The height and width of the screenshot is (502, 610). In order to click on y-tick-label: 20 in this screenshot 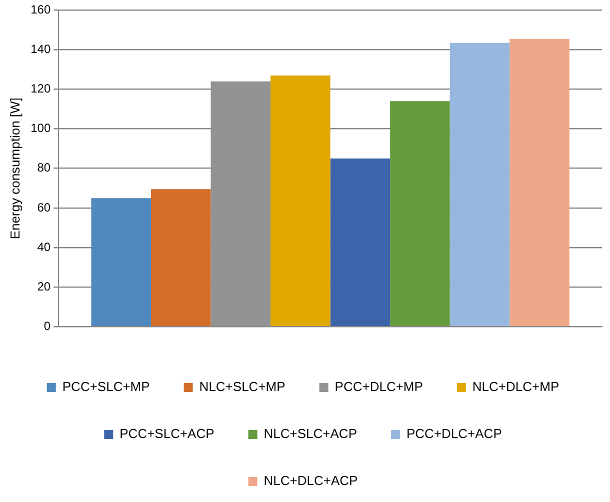, I will do `click(44, 286)`.